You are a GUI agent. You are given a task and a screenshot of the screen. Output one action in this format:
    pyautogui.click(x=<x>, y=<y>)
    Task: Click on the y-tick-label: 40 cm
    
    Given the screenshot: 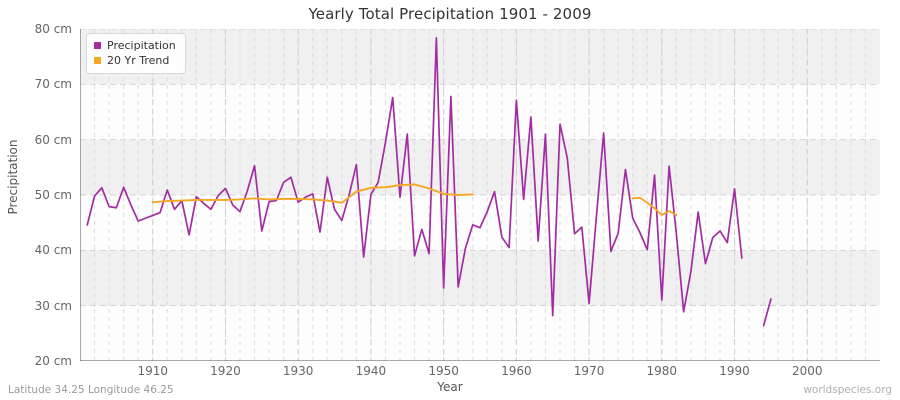 What is the action you would take?
    pyautogui.click(x=53, y=250)
    